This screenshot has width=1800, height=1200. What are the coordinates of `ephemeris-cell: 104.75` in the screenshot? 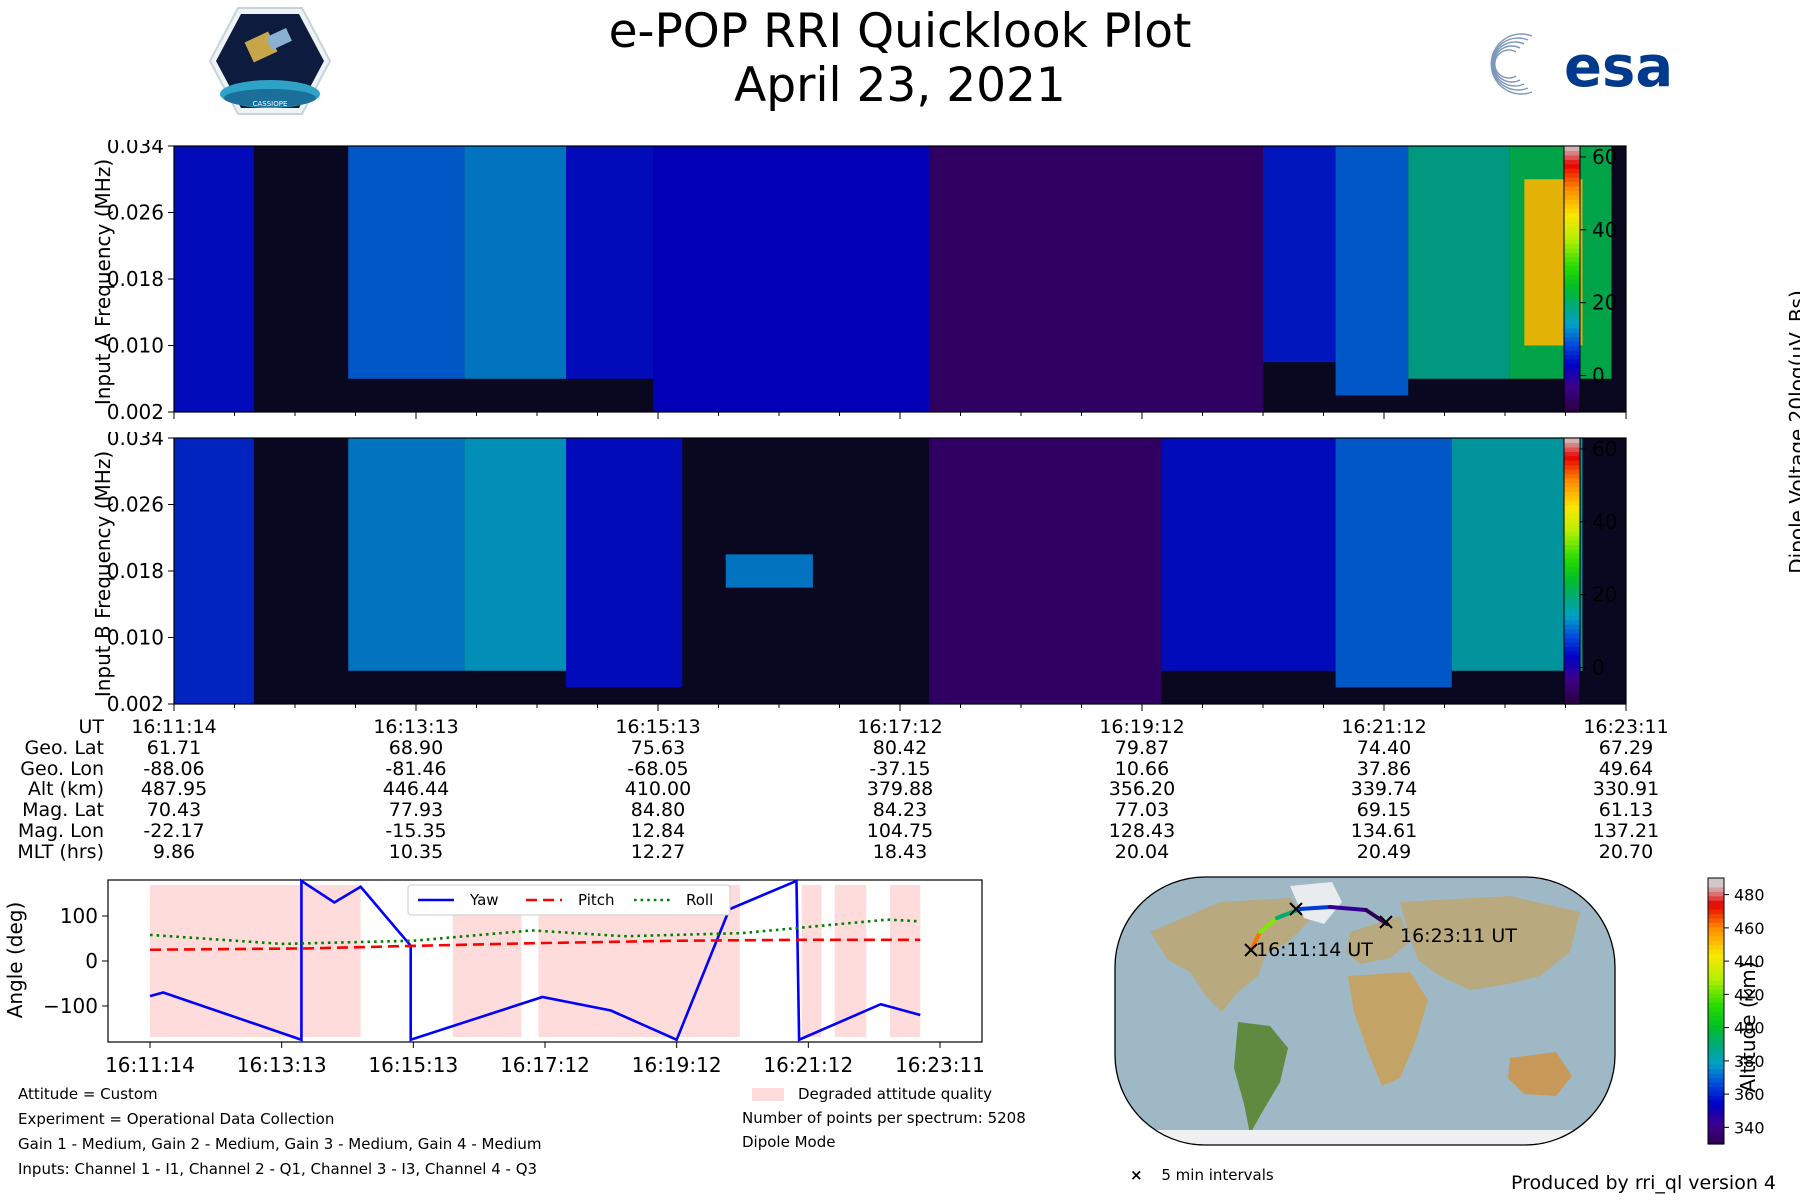 It's located at (900, 831).